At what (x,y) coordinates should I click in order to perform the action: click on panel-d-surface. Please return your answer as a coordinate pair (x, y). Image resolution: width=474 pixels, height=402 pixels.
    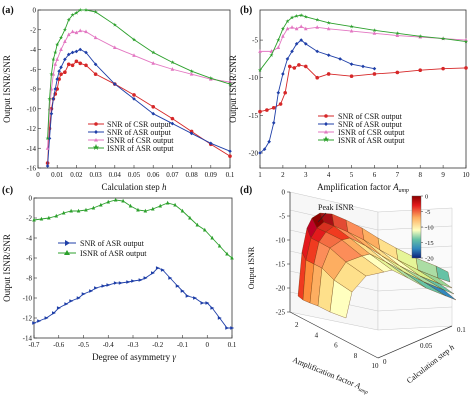
    Looking at the image, I should click on (377, 265).